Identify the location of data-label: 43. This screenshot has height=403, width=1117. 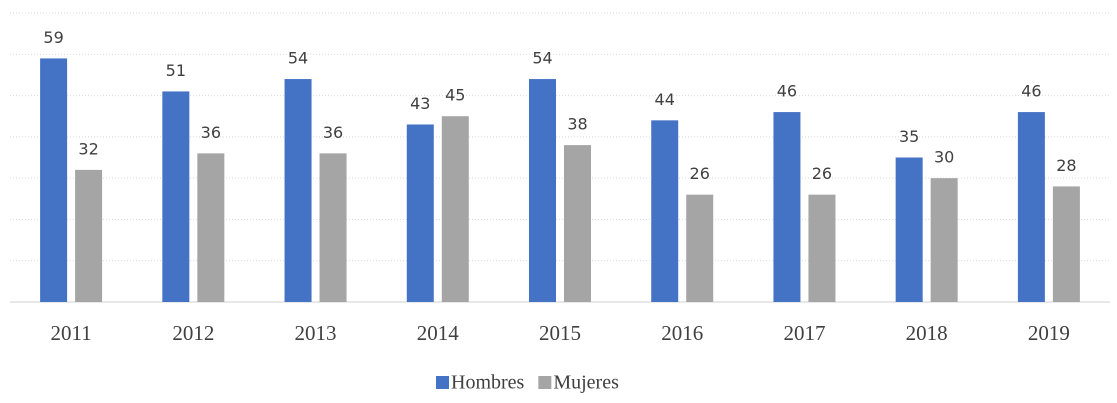
(420, 103).